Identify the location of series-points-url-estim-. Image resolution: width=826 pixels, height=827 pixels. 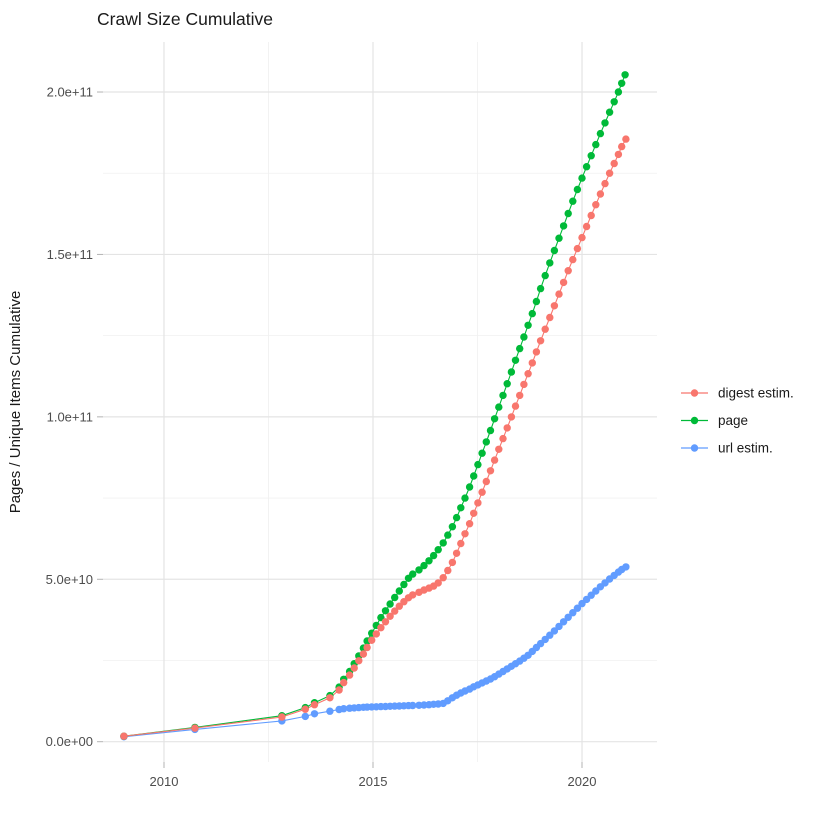
(375, 652).